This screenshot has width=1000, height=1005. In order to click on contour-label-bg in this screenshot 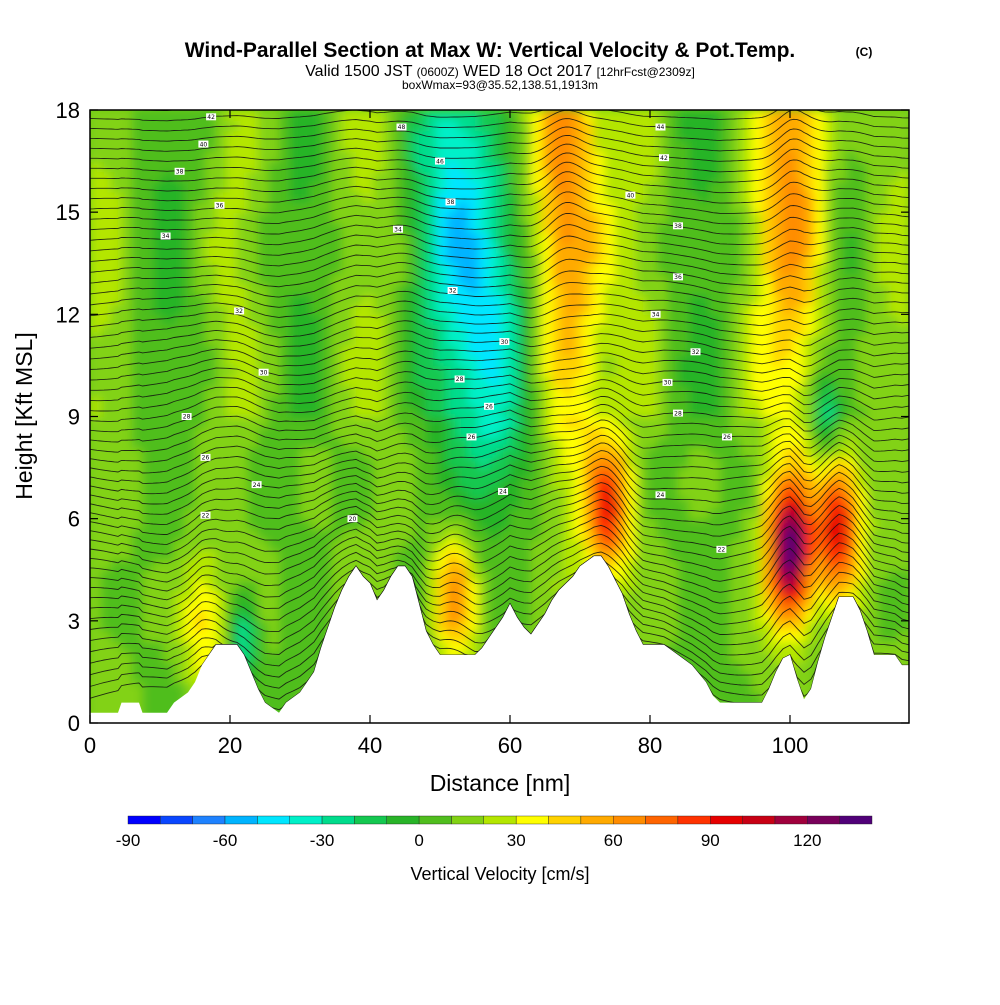, I will do `click(678, 277)`.